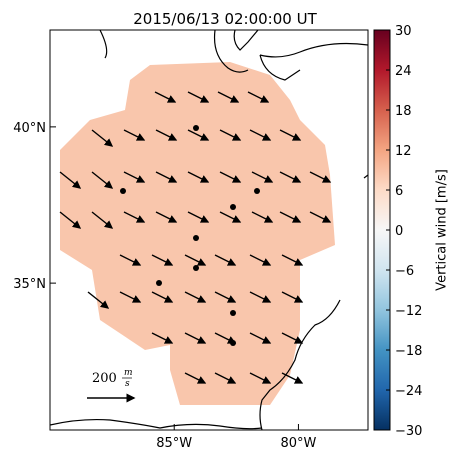 Image resolution: width=457 pixels, height=464 pixels. What do you see at coordinates (442, 230) in the screenshot?
I see `colorbar-label: Vertical wind [m/s]` at bounding box center [442, 230].